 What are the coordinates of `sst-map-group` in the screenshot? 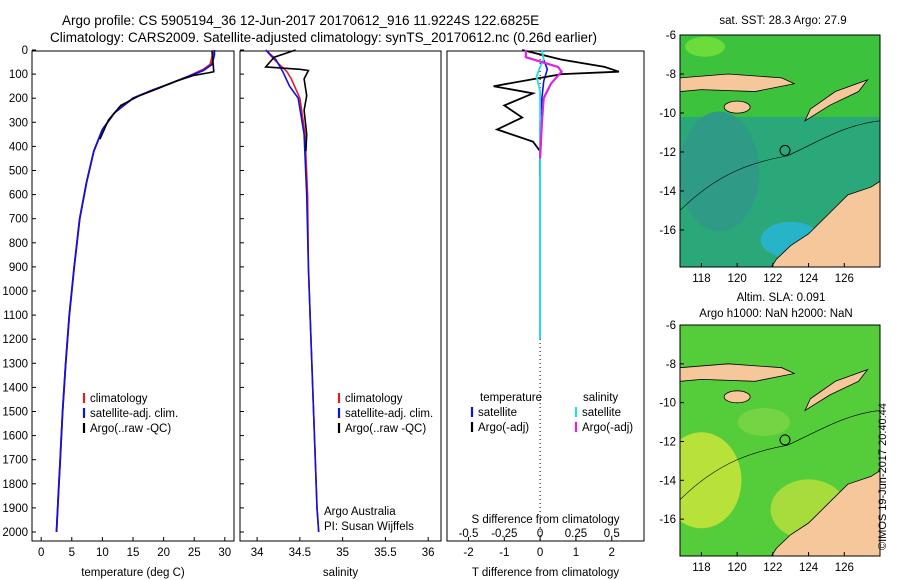 It's located at (780, 151).